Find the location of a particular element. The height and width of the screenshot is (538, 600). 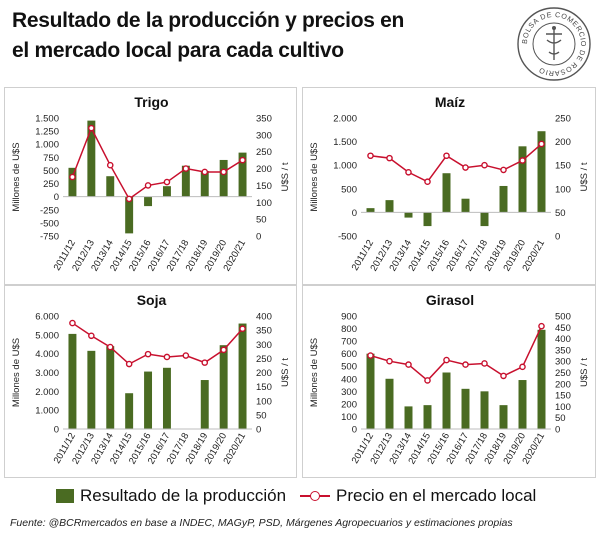

legend-item-bars: Resultado de la producción is located at coordinates (171, 496).